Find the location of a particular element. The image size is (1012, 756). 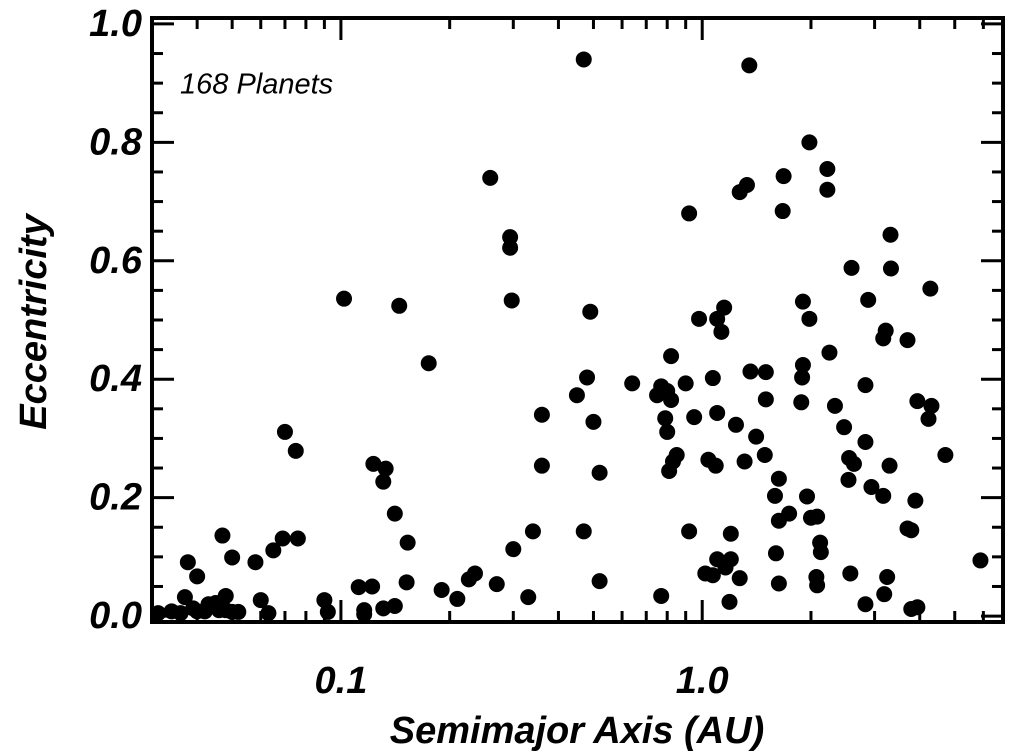

x-tick-label: 1.0 is located at coordinates (702, 681).